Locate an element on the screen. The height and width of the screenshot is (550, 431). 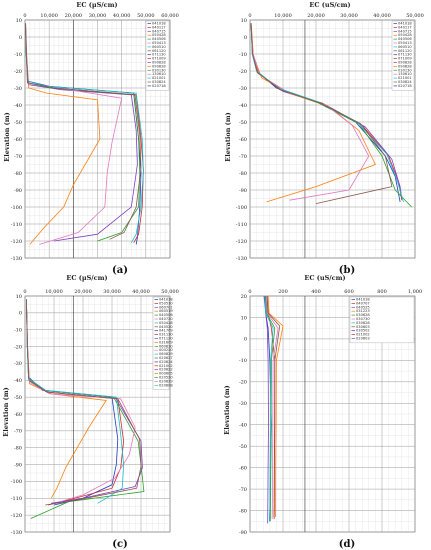
legend-label: 071120 is located at coordinates (166, 339).